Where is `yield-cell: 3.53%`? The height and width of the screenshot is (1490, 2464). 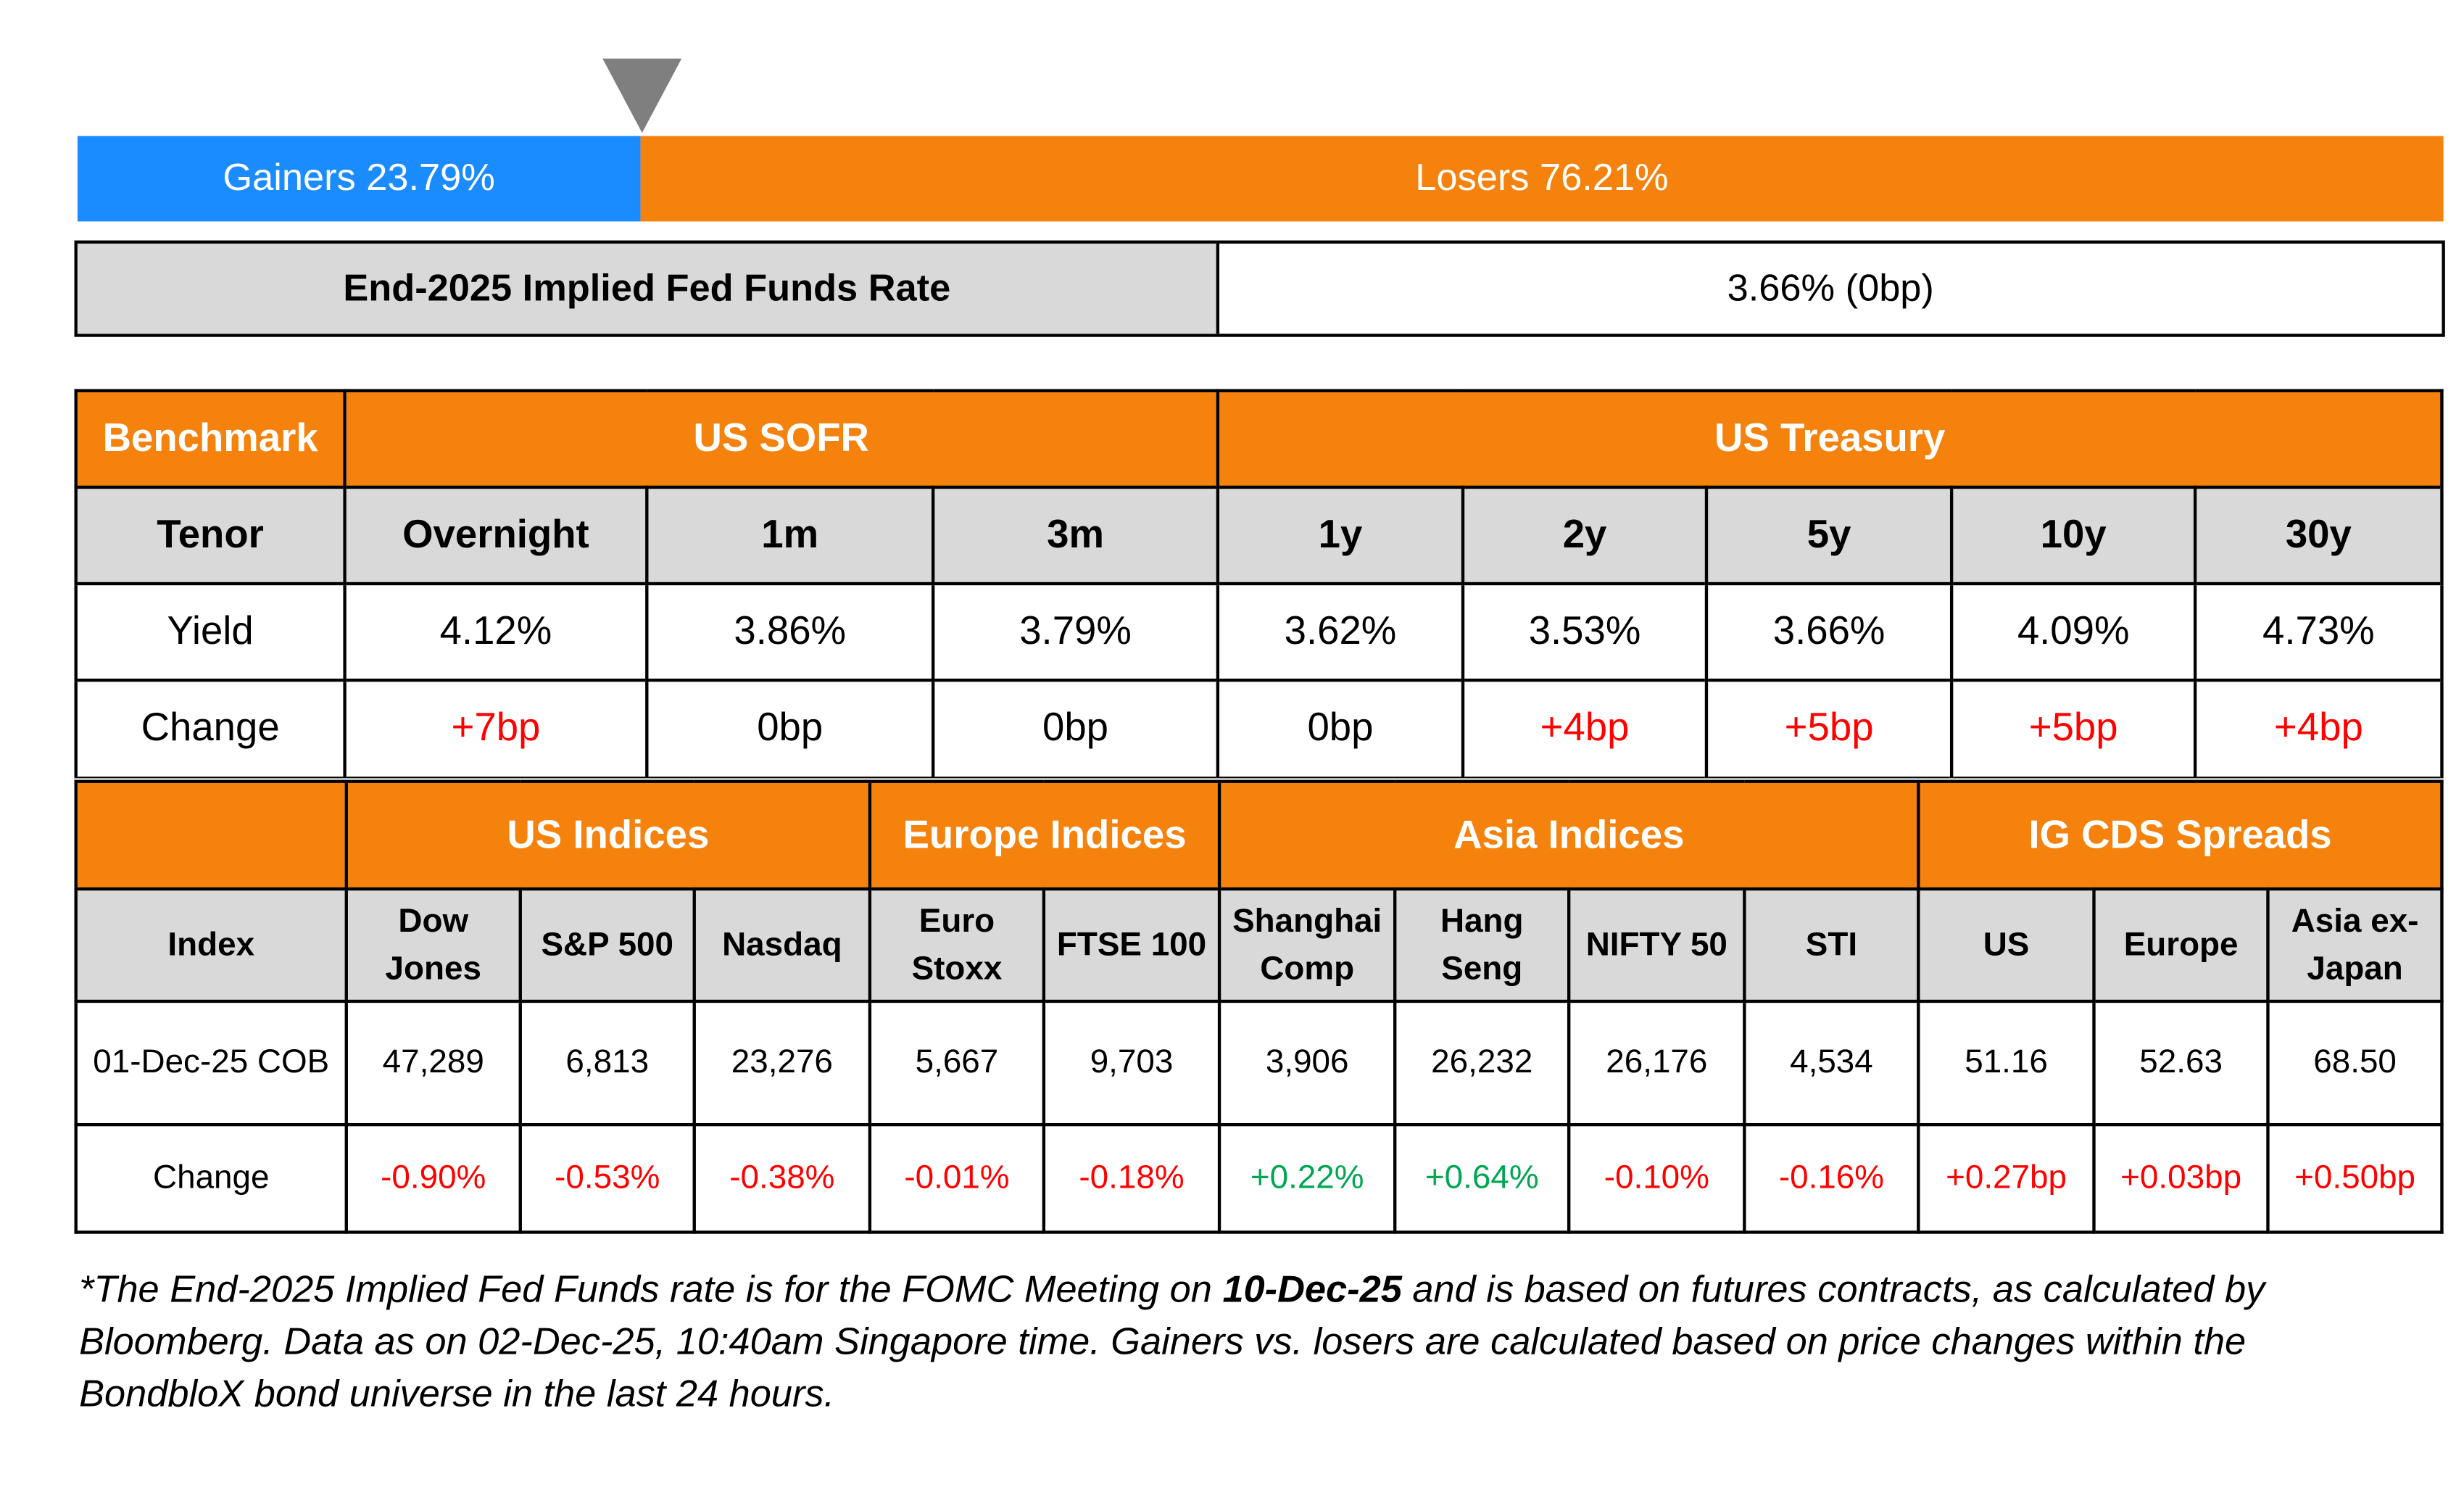 yield-cell: 3.53% is located at coordinates (1585, 631).